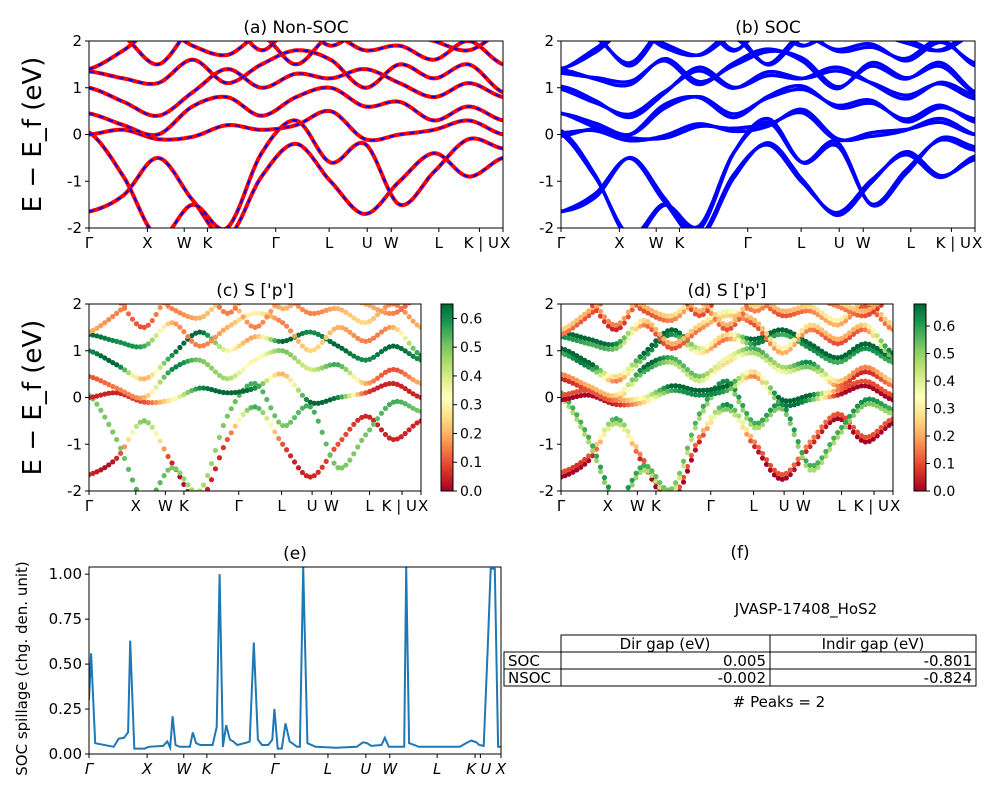 The height and width of the screenshot is (800, 1000). I want to click on peaks-count: # Peaks = 2, so click(779, 702).